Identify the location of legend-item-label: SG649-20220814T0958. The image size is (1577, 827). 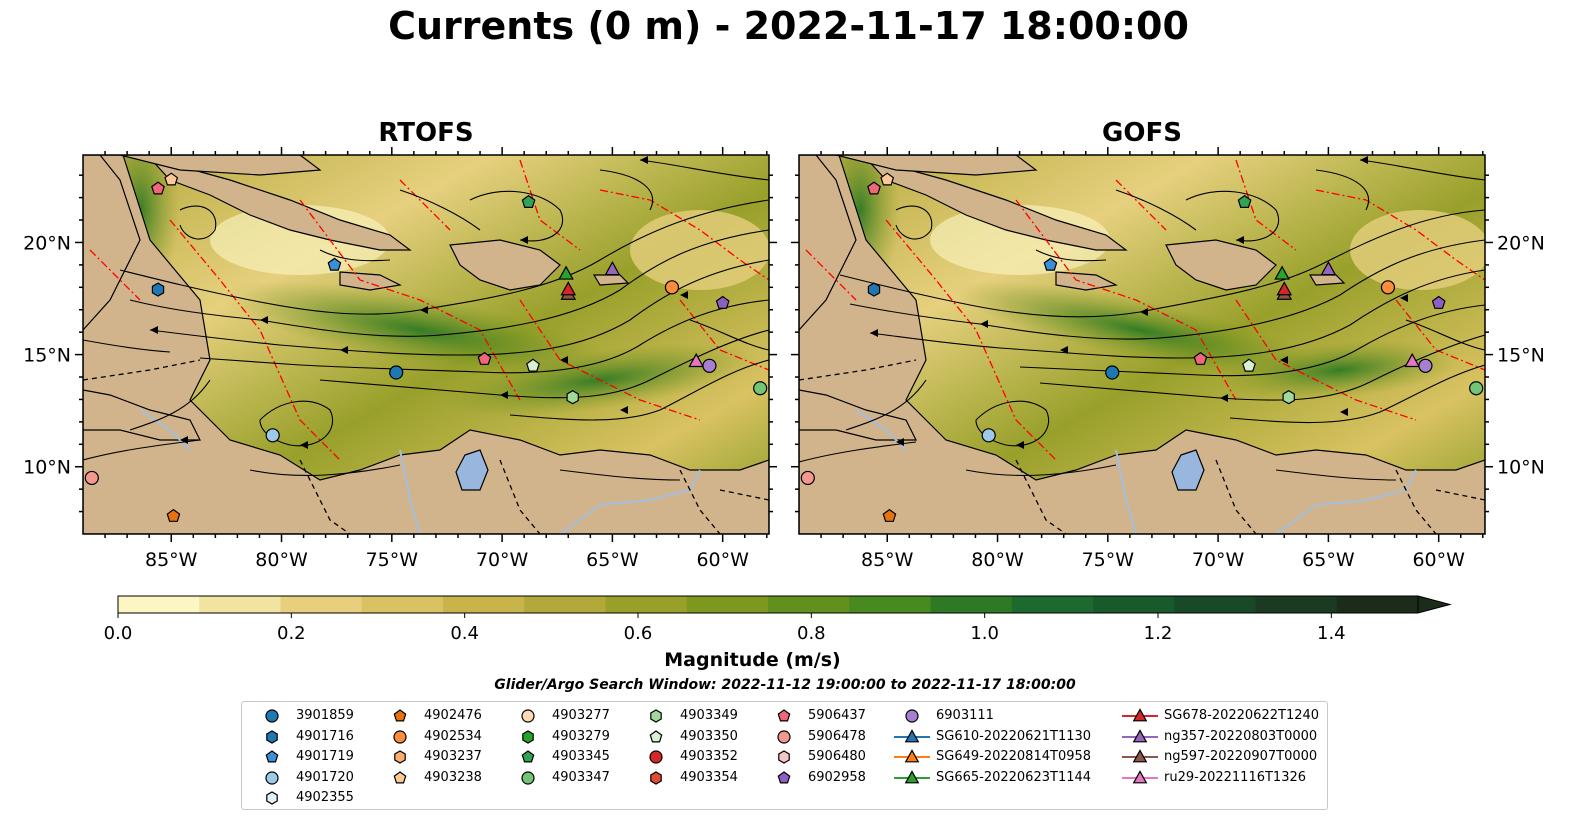
(1014, 756).